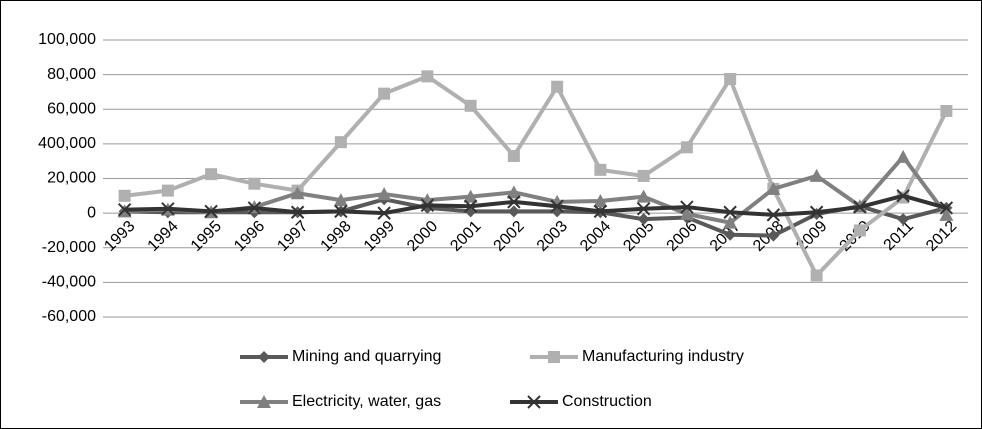  I want to click on legend-label: Electricity, water, gas, so click(366, 401).